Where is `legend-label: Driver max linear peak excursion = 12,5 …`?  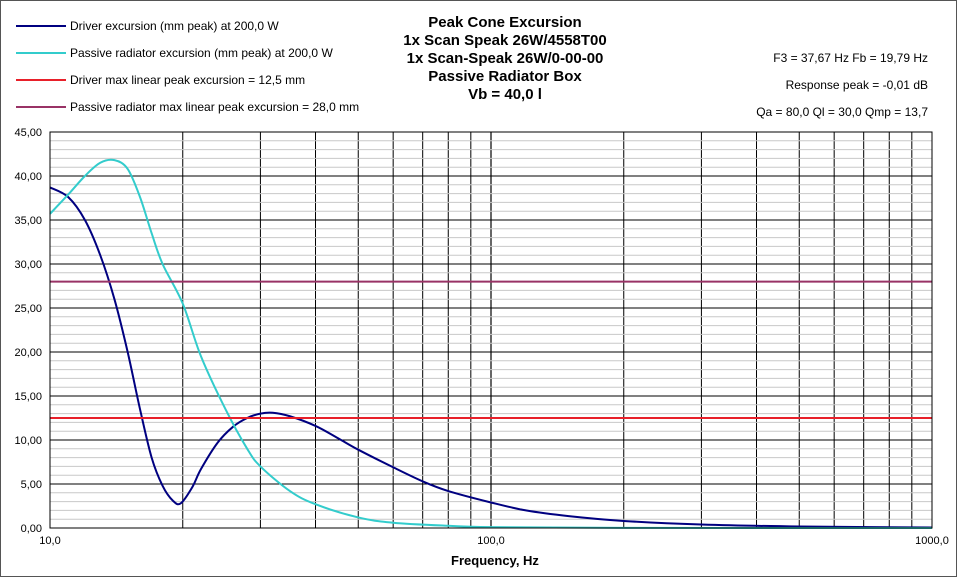 legend-label: Driver max linear peak excursion = 12,5 … is located at coordinates (187, 80).